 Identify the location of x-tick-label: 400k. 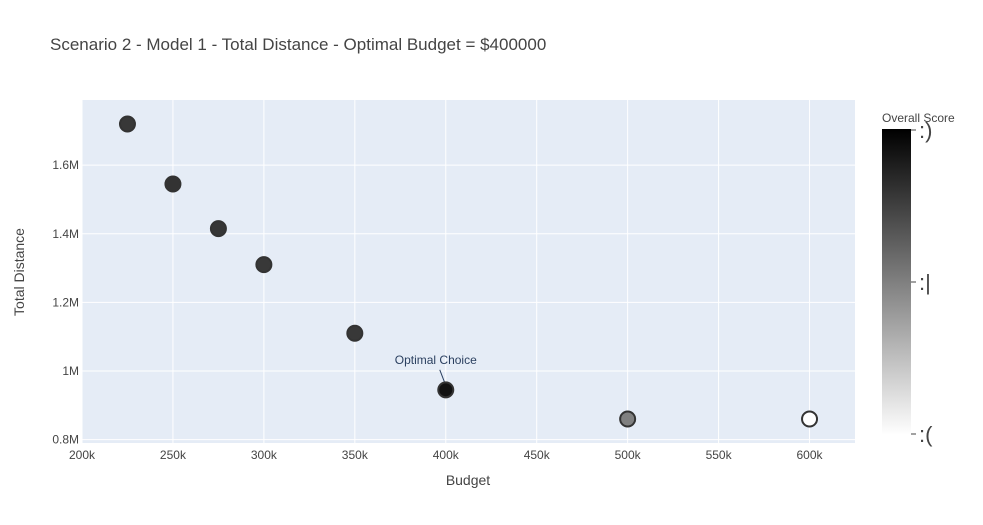
(446, 455).